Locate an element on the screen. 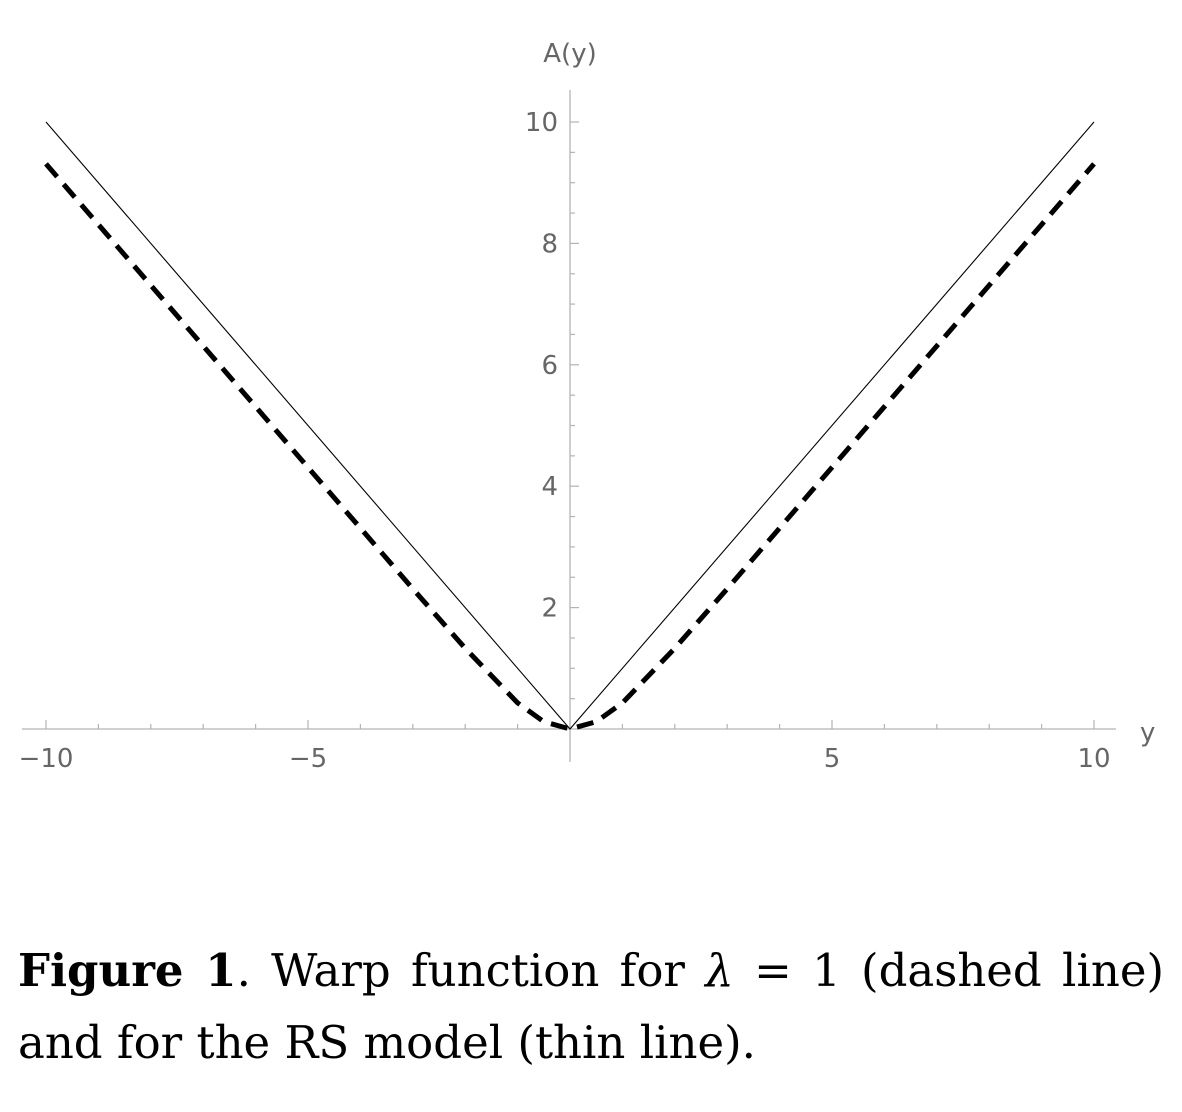  y-tick-label: 2 is located at coordinates (549, 609).